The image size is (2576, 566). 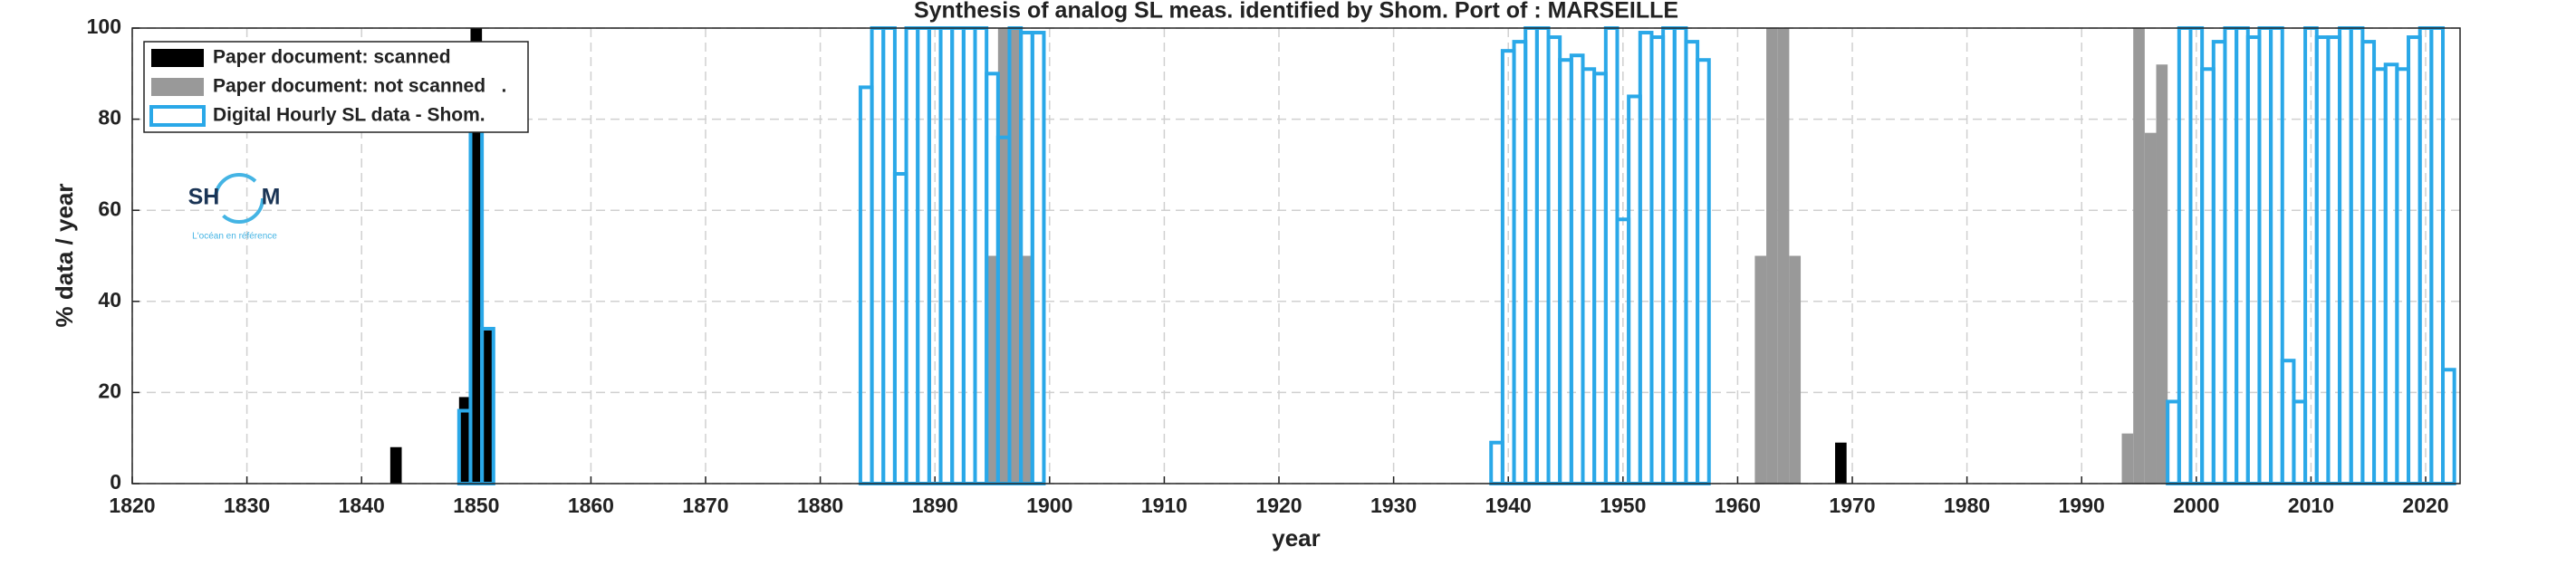 What do you see at coordinates (239, 198) in the screenshot?
I see `logo-ring` at bounding box center [239, 198].